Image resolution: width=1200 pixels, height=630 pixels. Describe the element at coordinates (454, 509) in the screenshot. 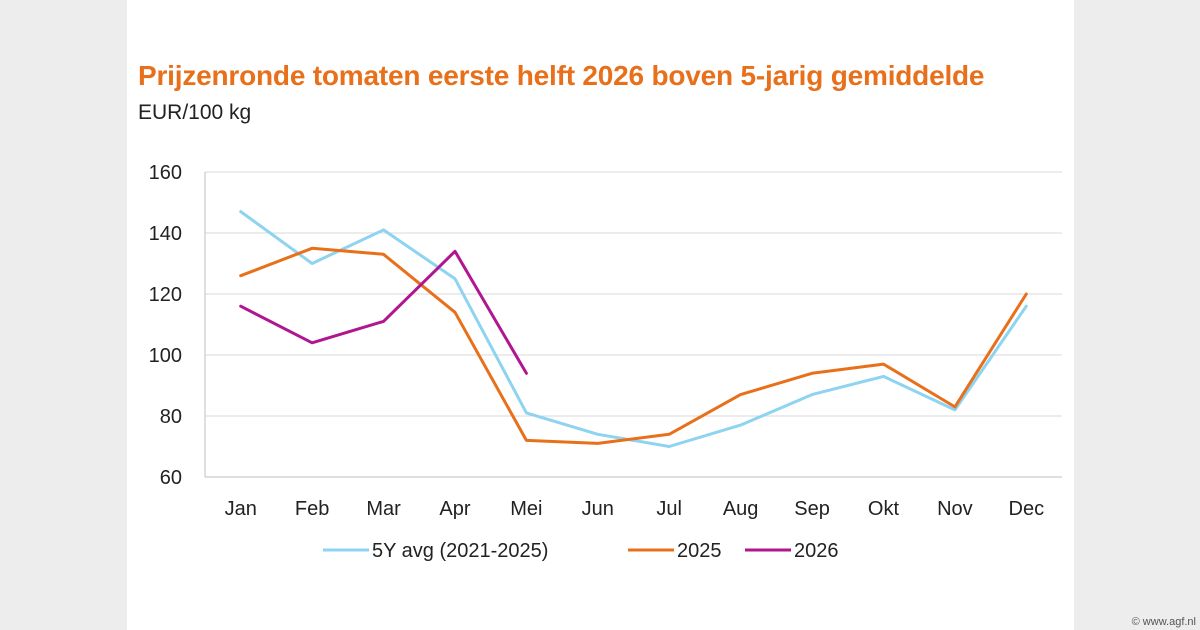

I see `x-tick-label: Apr` at that location.